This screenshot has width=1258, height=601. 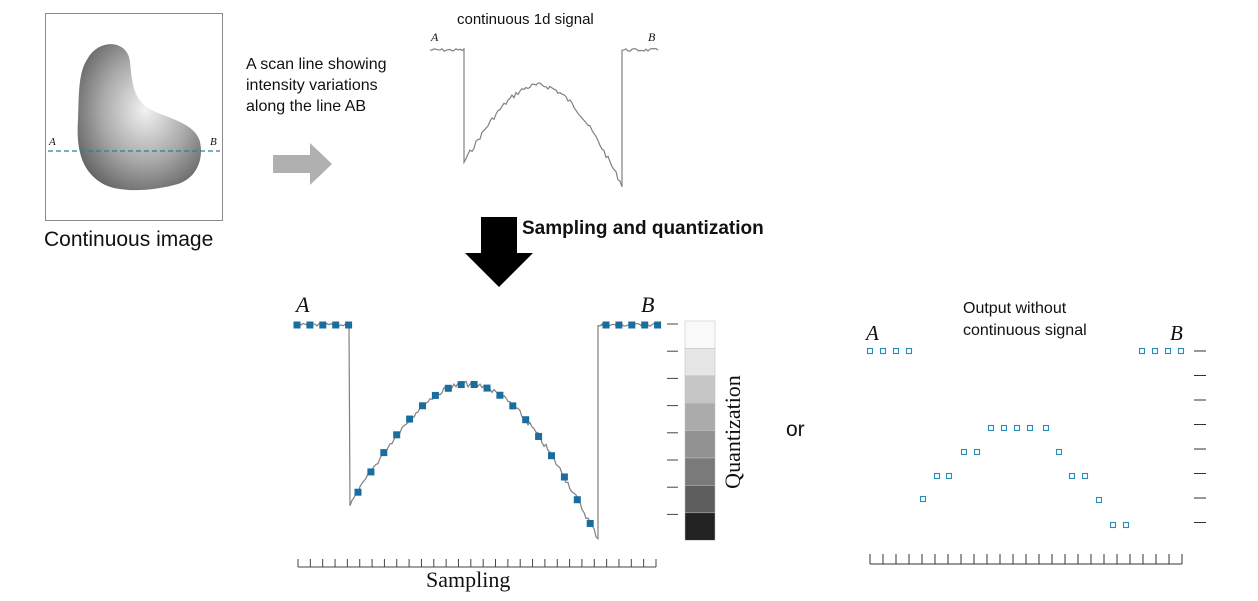 I want to click on sampled-signal-curve, so click(x=477, y=431).